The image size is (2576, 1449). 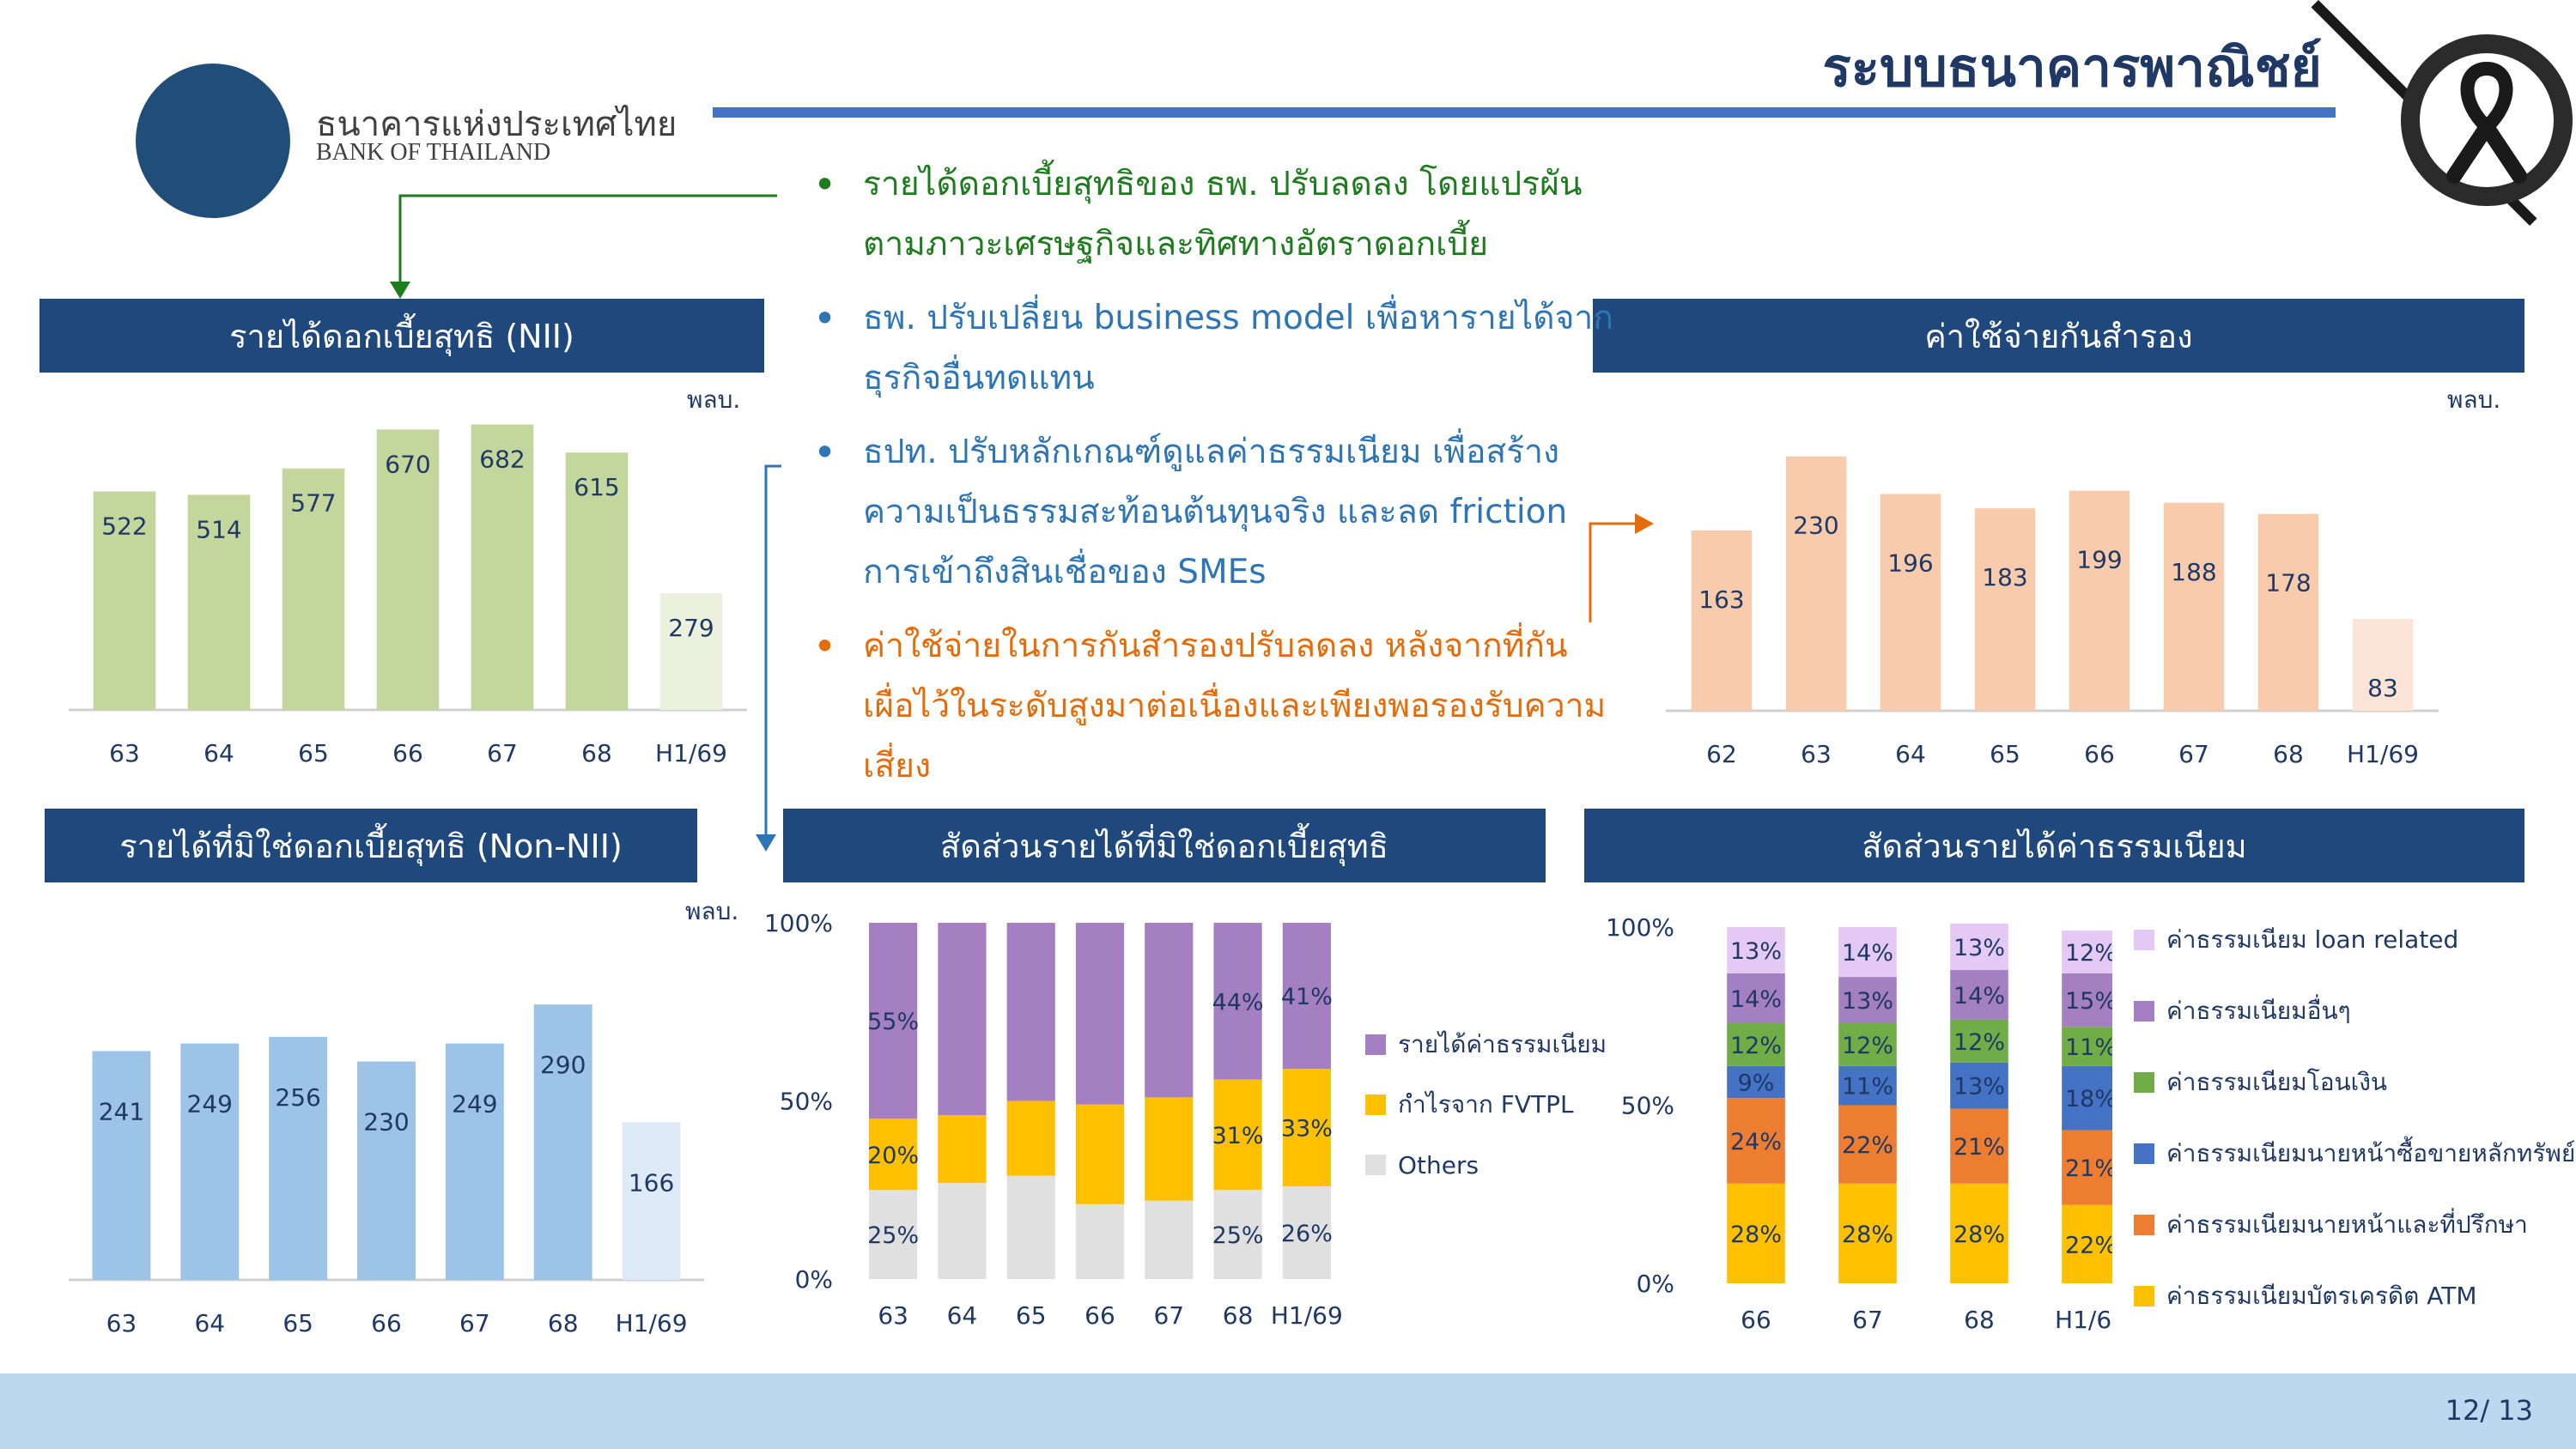 I want to click on provision-panel-title: ค่าใช้จ่ายกันสำรอง, so click(x=2058, y=336).